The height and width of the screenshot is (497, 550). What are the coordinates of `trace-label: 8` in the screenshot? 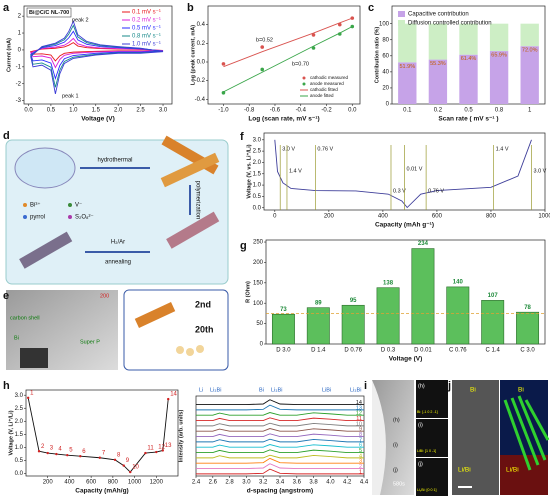 It's located at (360, 435).